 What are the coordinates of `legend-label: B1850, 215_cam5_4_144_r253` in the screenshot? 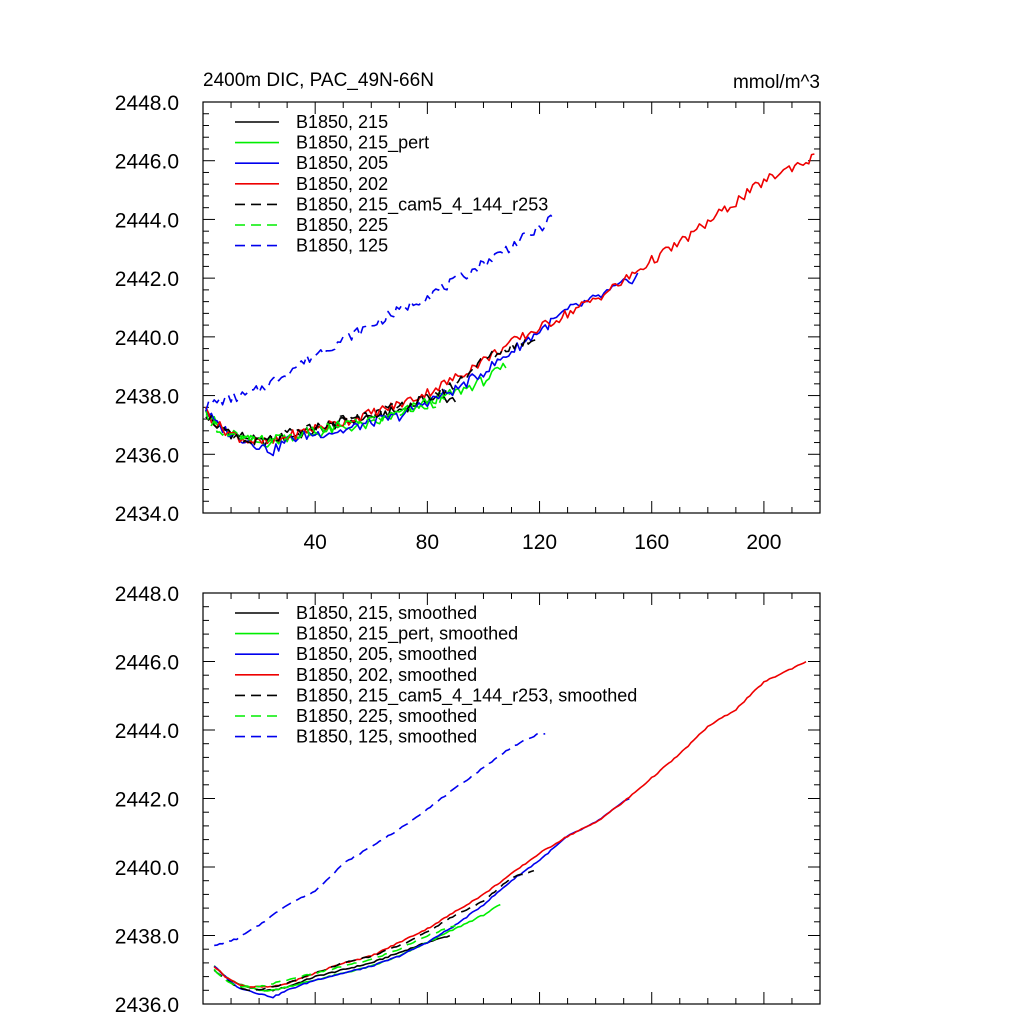 It's located at (422, 204).